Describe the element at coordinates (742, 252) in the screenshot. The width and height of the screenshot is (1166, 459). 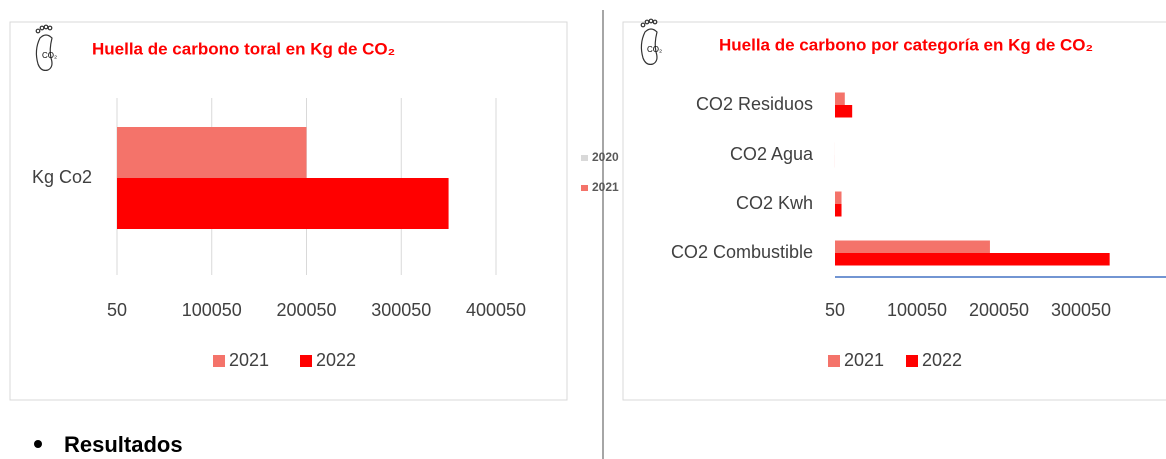
I see `category-label: CO2 Combustible` at that location.